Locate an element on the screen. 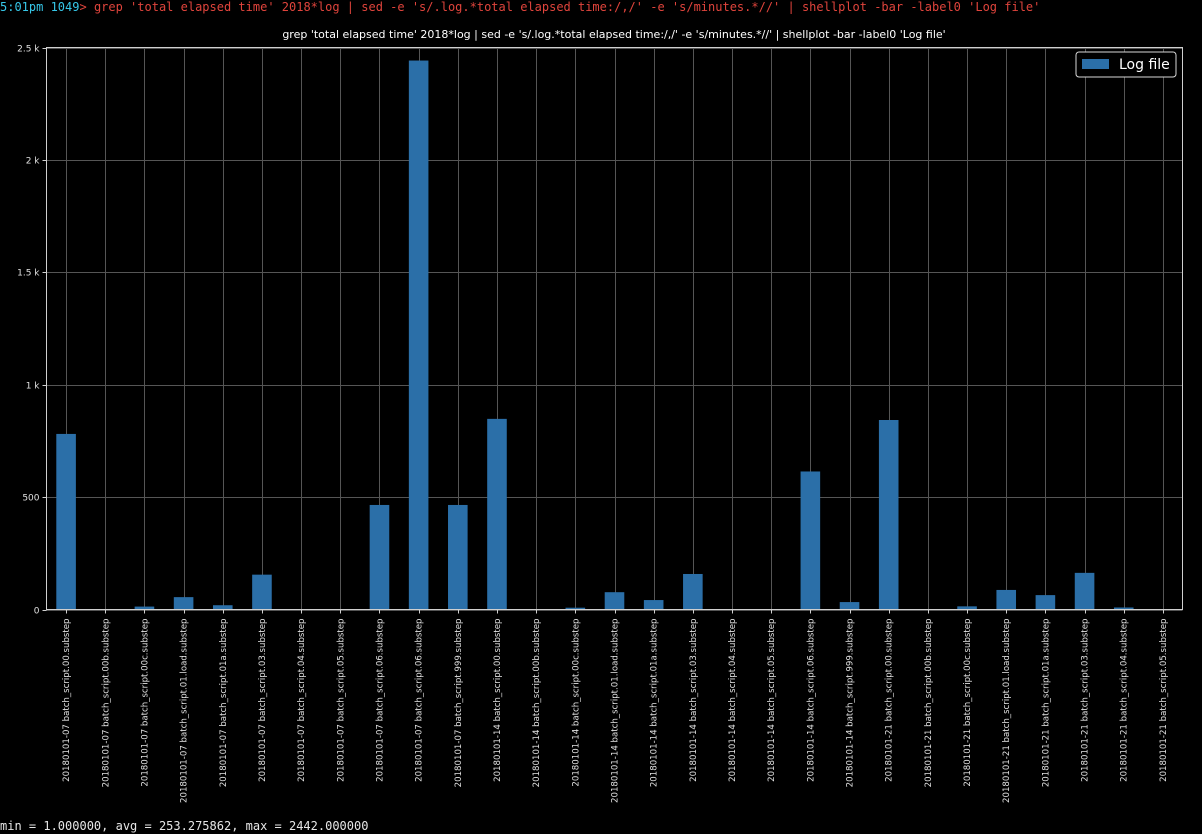  x-tick-label: 20180101-21 batch_script.05.substep is located at coordinates (1164, 700).